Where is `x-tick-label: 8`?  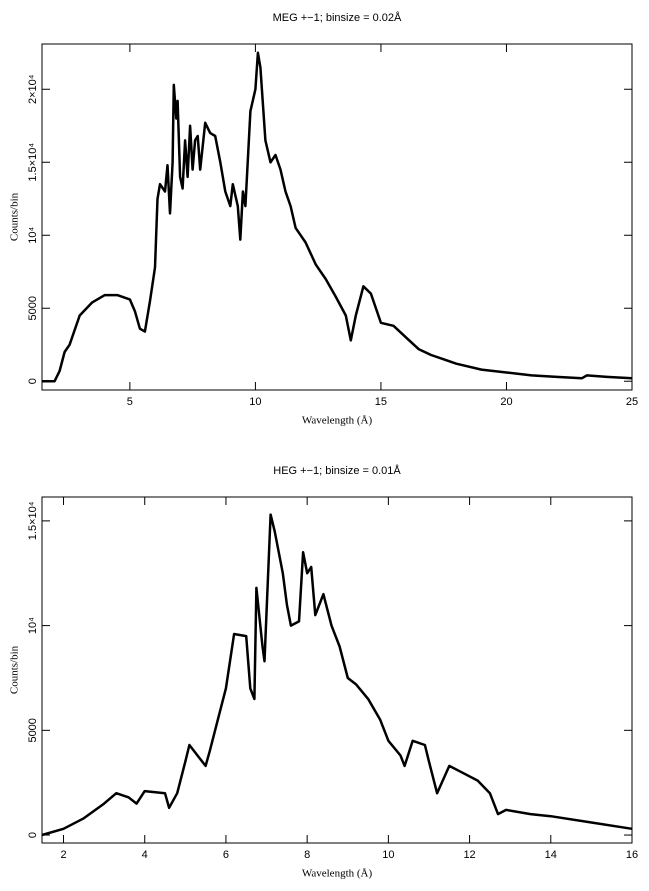 x-tick-label: 8 is located at coordinates (307, 855).